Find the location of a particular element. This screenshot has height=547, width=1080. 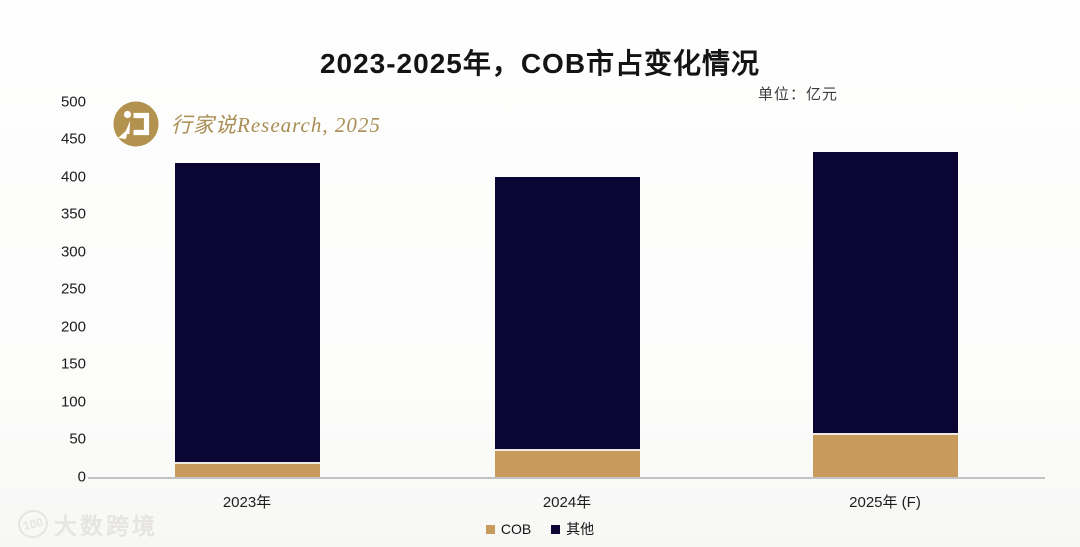

legend-item: 其他 is located at coordinates (572, 529).